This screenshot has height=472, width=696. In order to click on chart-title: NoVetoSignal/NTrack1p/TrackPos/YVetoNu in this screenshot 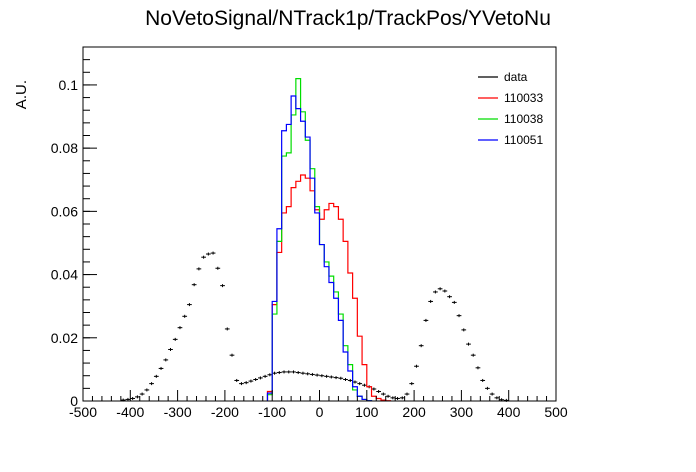, I will do `click(348, 18)`.